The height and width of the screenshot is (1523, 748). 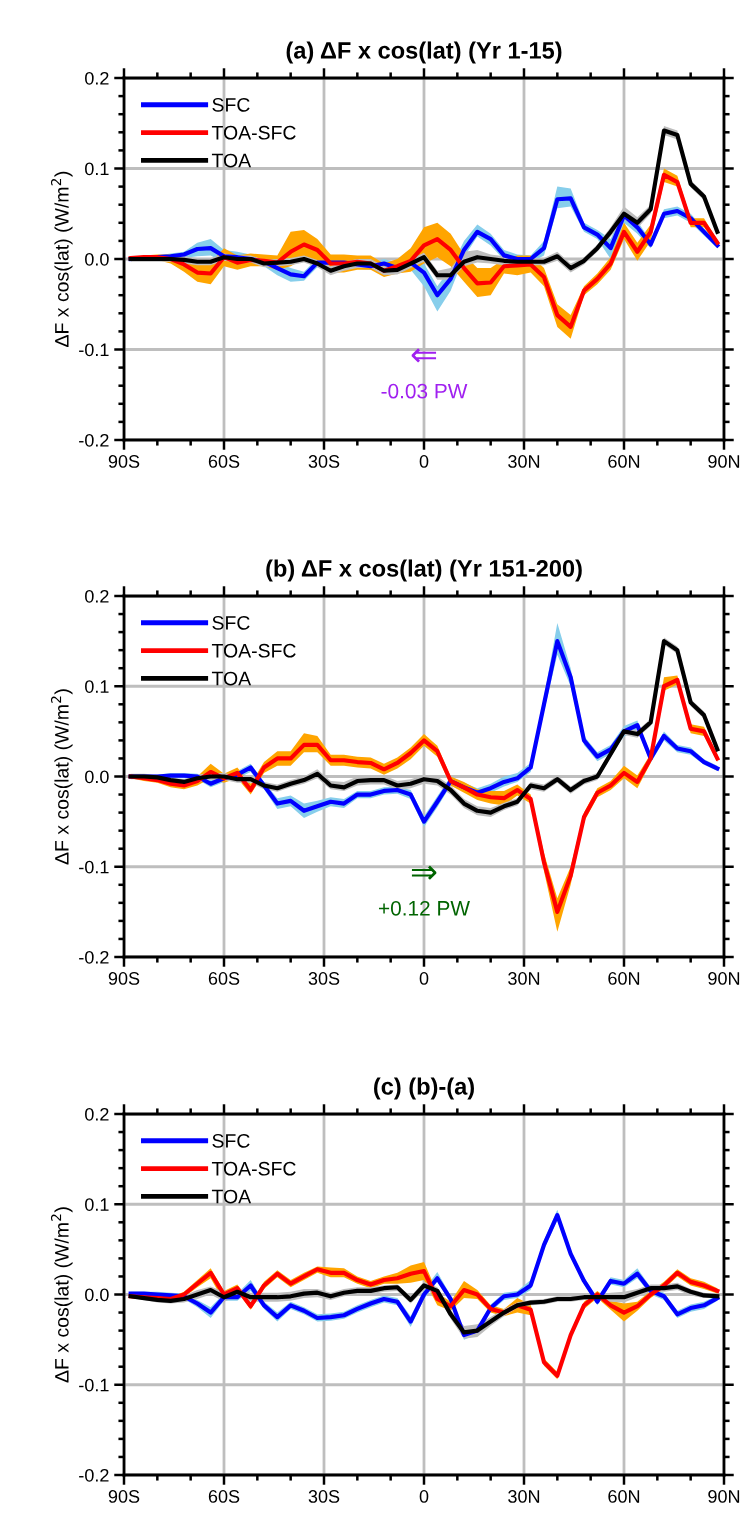 What do you see at coordinates (424, 52) in the screenshot?
I see `chart-title: (a) ΔF x cos(lat) (Yr 1-15)` at bounding box center [424, 52].